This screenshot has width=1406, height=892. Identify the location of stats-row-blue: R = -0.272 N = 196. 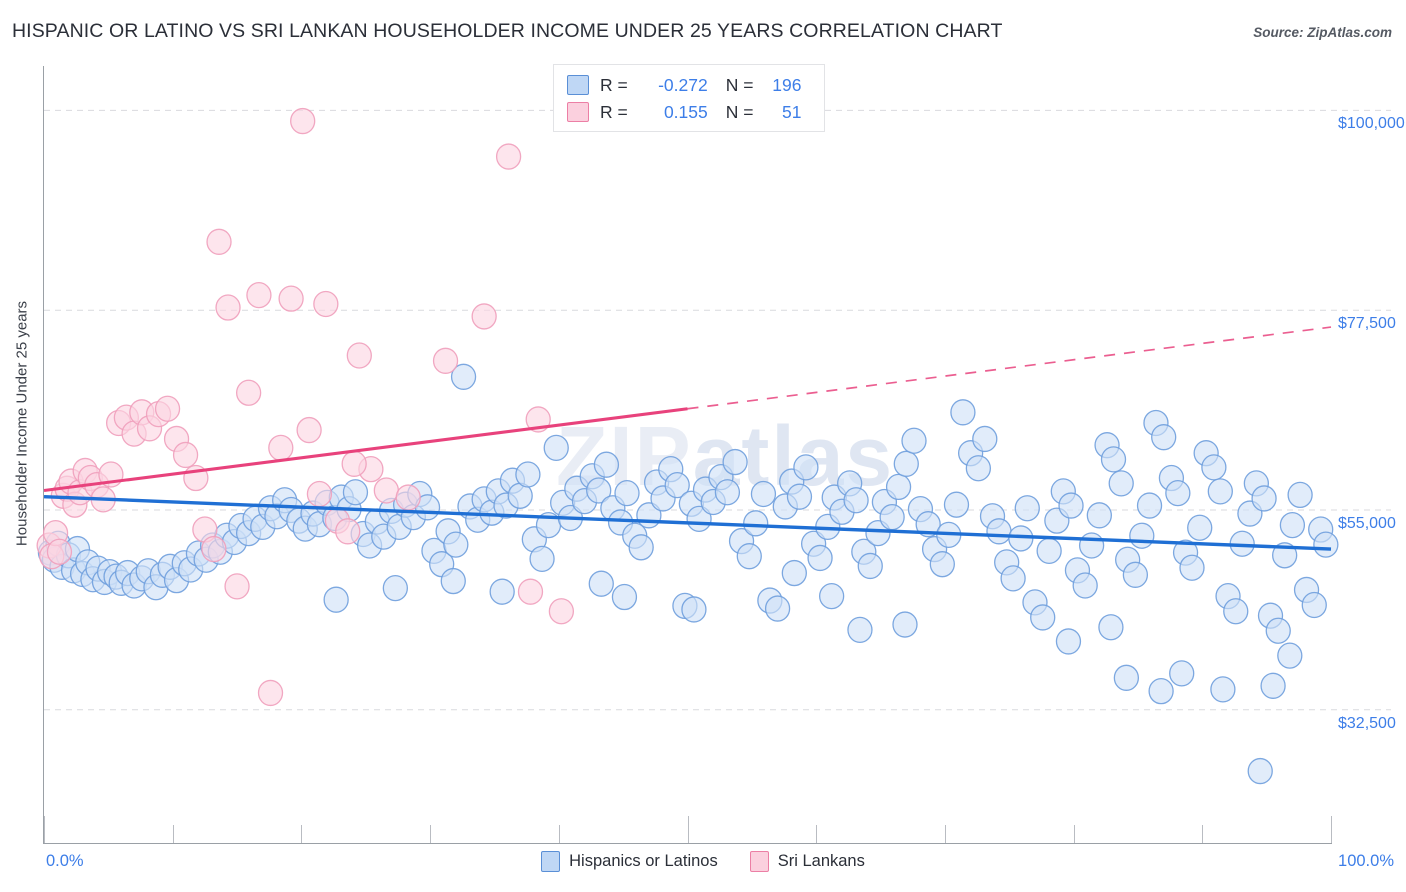
(684, 85).